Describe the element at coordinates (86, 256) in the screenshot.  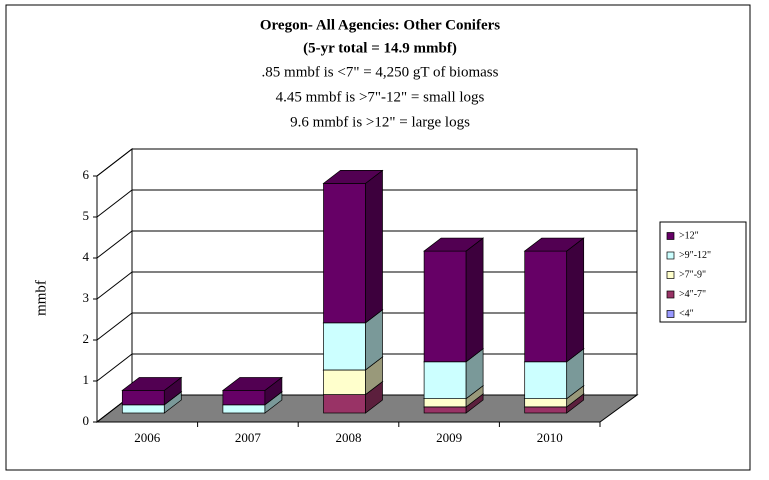
I see `y-tick-label: 4` at that location.